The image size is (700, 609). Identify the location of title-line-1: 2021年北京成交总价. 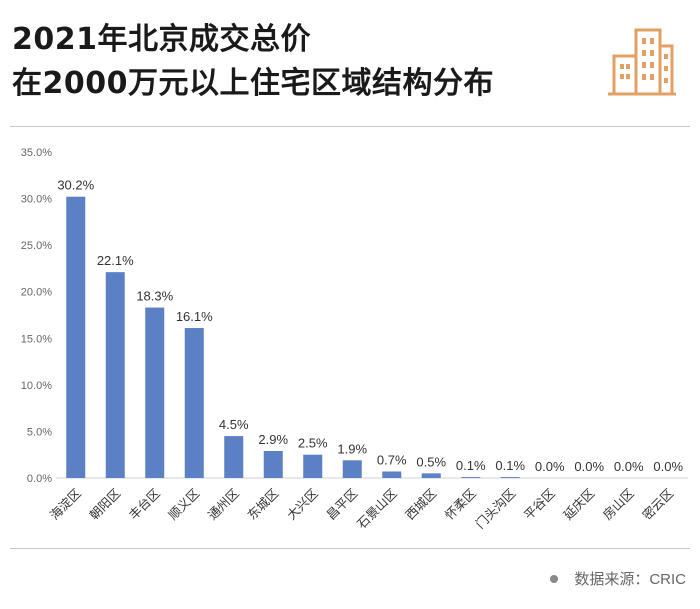
(161, 39).